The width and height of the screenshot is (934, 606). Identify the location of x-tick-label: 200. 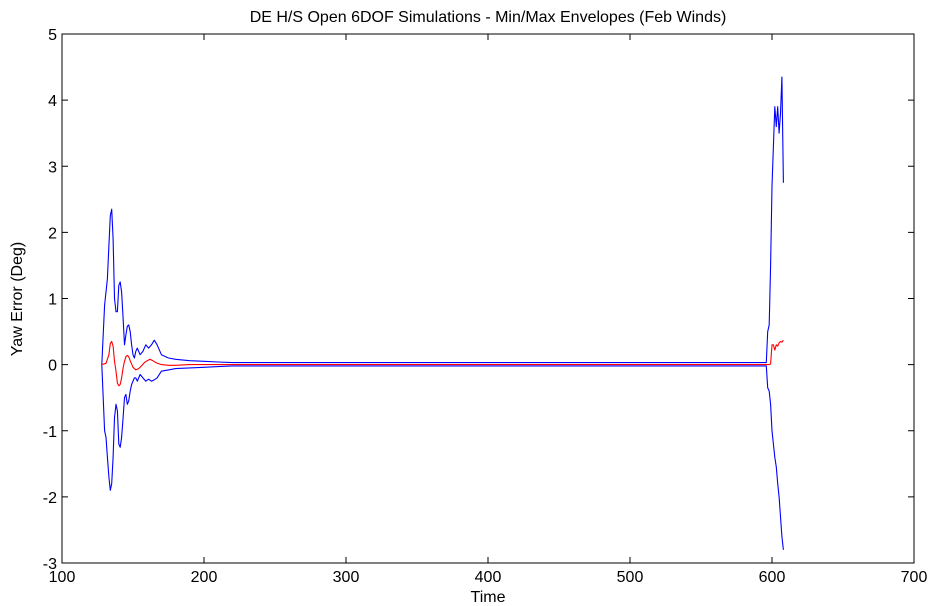
(204, 577).